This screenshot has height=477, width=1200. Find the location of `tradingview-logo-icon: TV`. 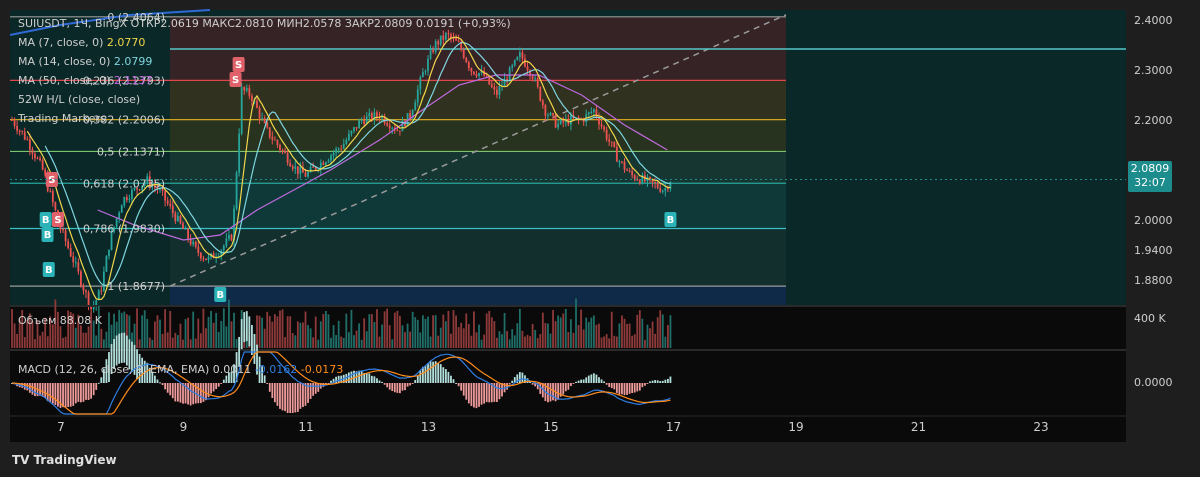

tradingview-logo-icon: TV is located at coordinates (21, 460).